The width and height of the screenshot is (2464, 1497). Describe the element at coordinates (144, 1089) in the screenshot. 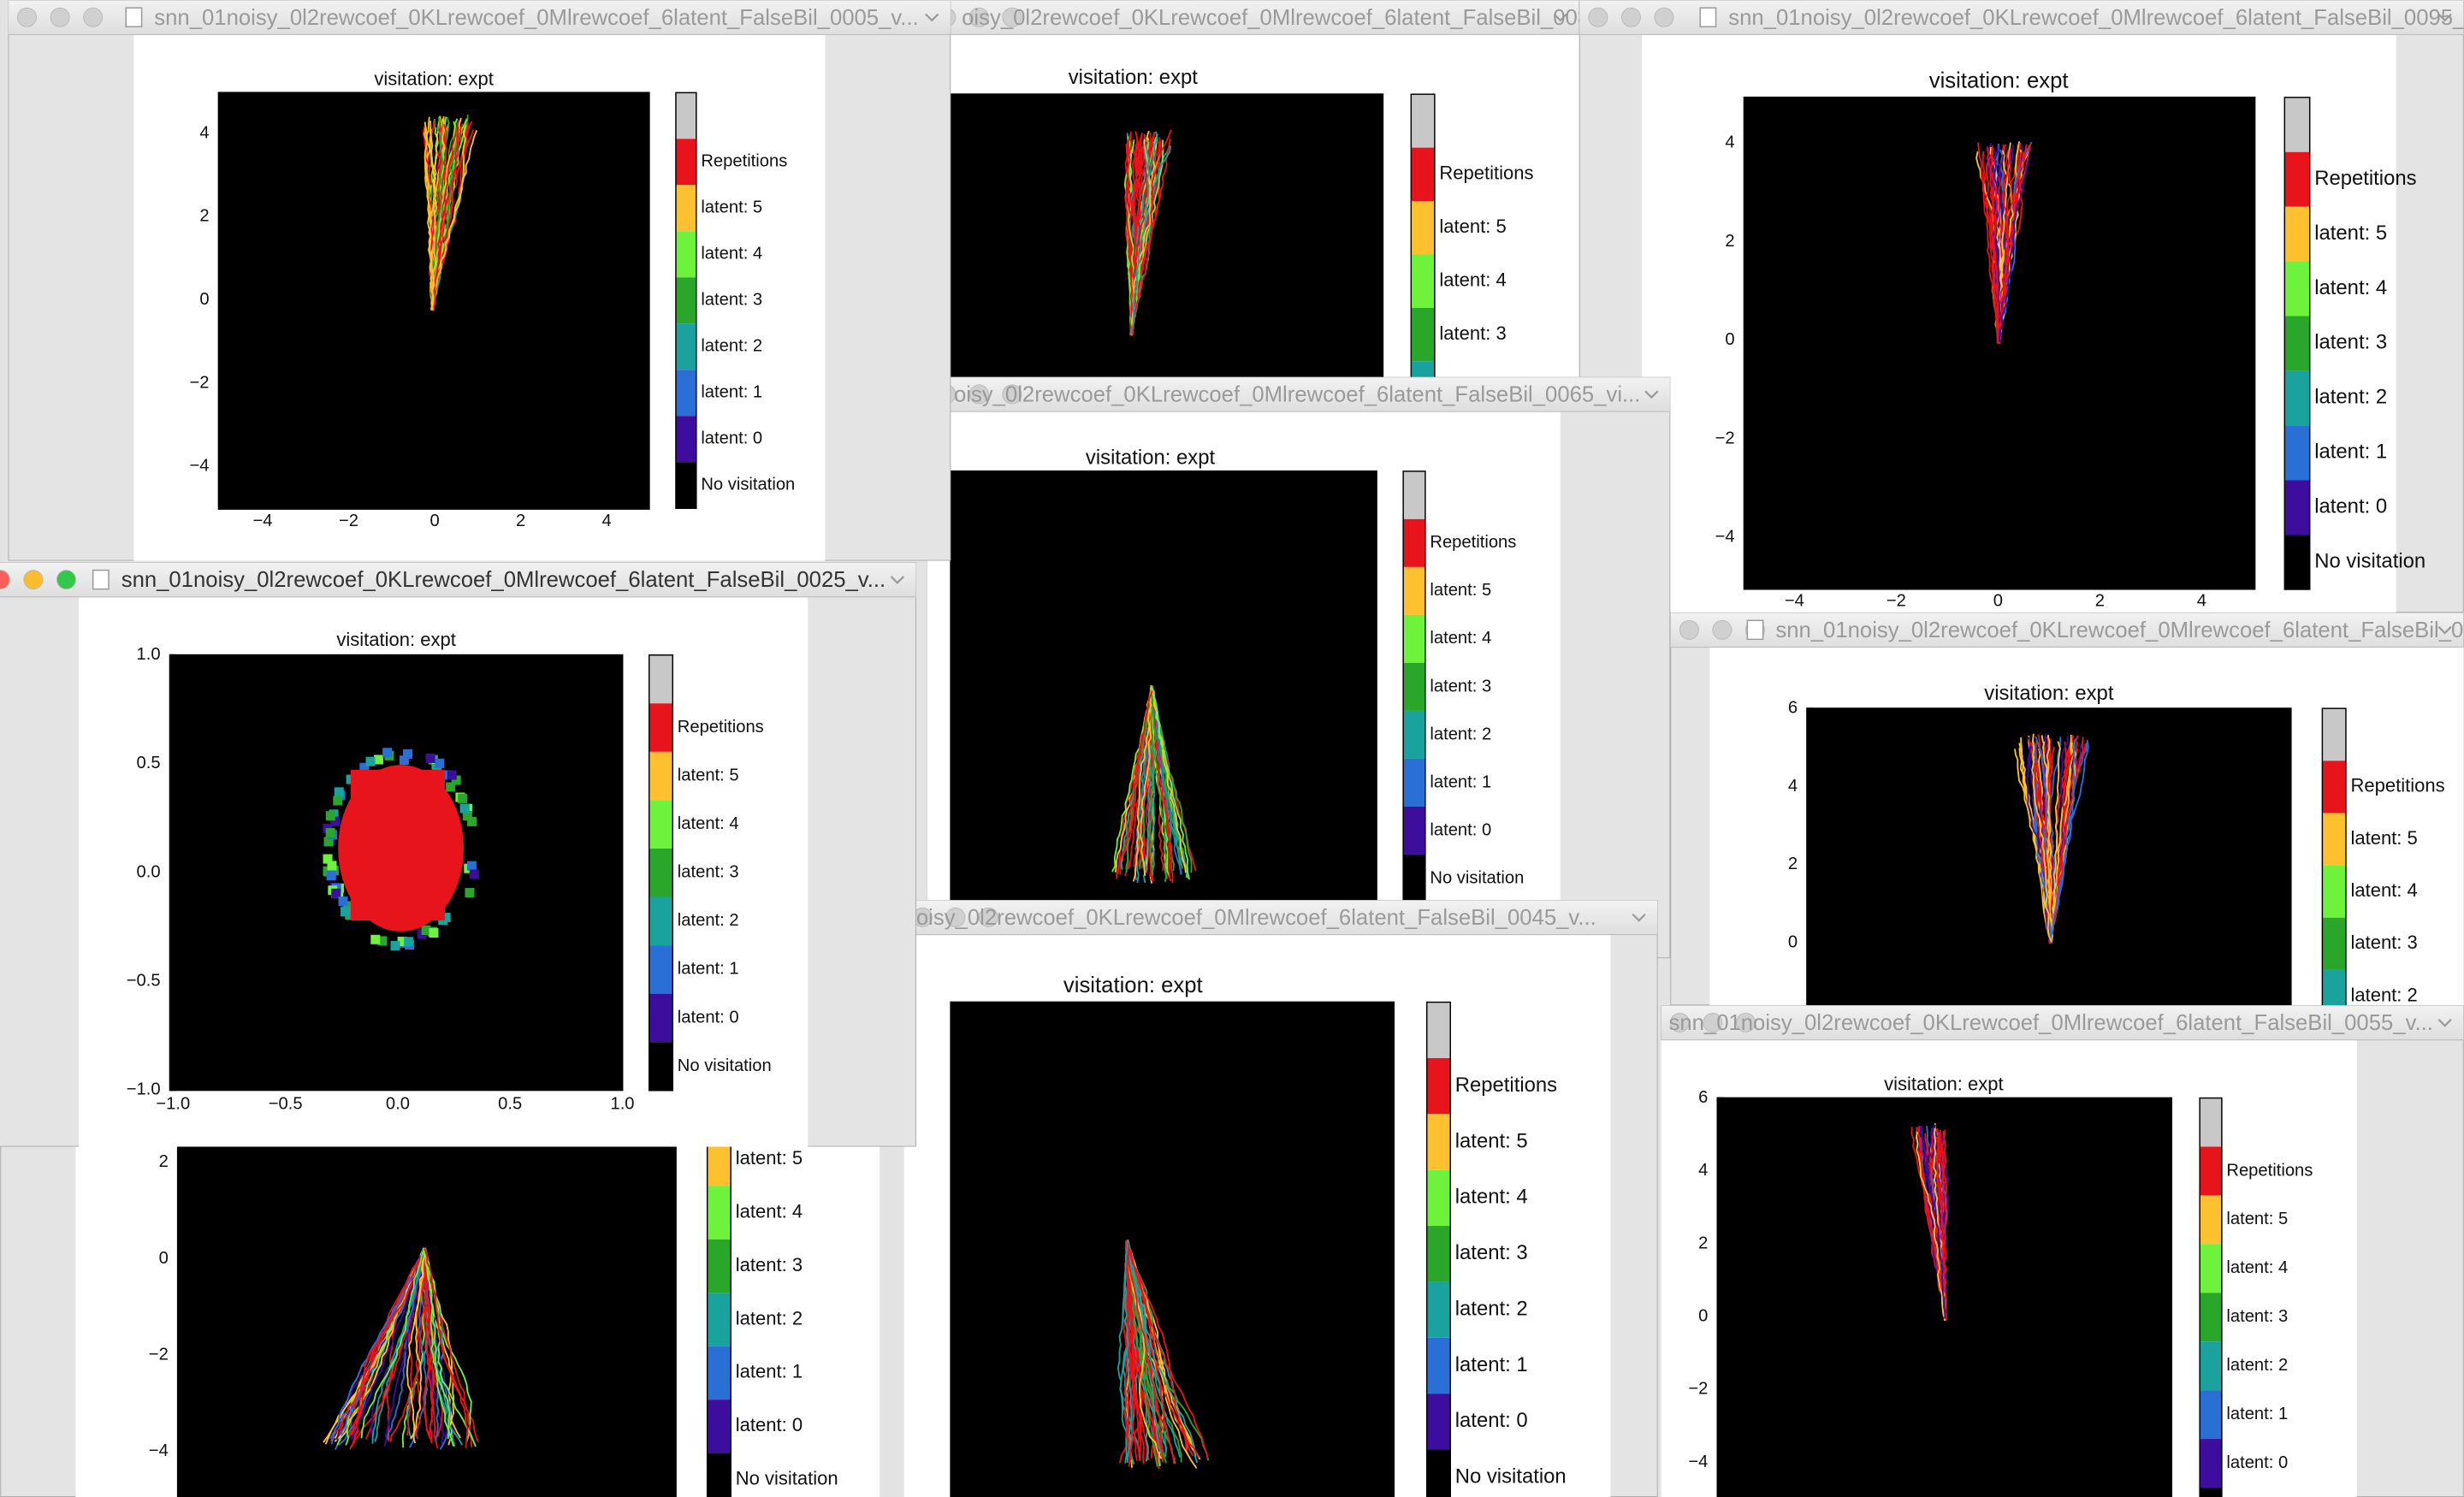

I see `y-tick-label: −1.0` at that location.